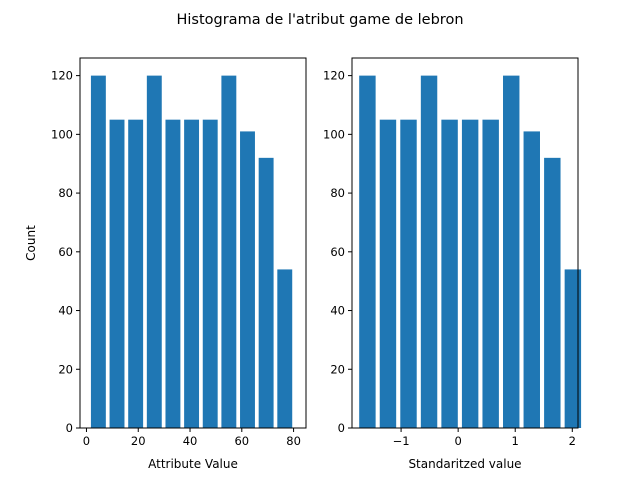 Image resolution: width=640 pixels, height=480 pixels. What do you see at coordinates (138, 441) in the screenshot?
I see `x-tick-label: 20` at bounding box center [138, 441].